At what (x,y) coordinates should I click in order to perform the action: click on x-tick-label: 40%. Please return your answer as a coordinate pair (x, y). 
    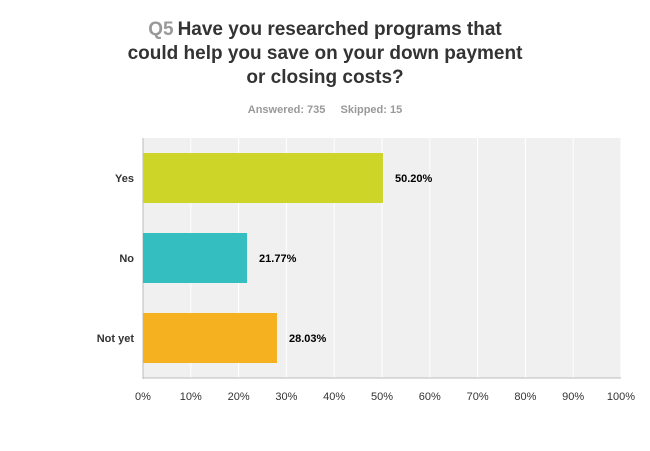
    Looking at the image, I should click on (334, 397).